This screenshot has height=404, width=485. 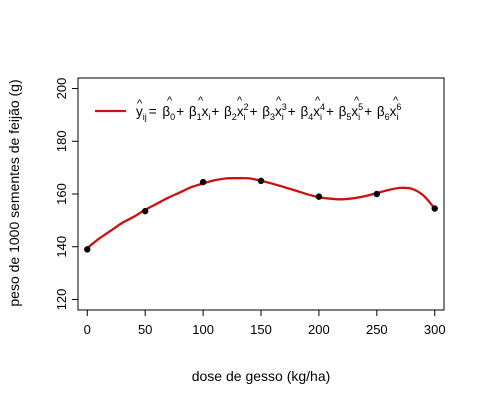 I want to click on legend-beta3-subscript: 3, so click(x=272, y=117).